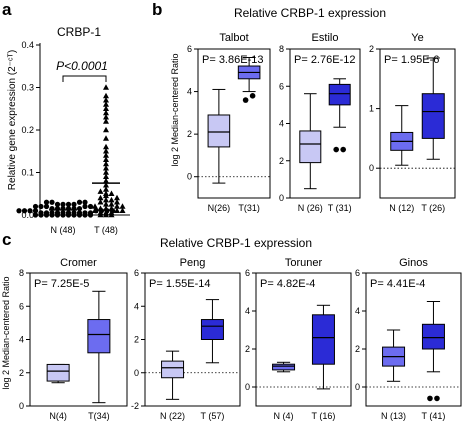  What do you see at coordinates (411, 60) in the screenshot?
I see `panel-b-ye-pvalue: P= 1.95E-6` at bounding box center [411, 60].